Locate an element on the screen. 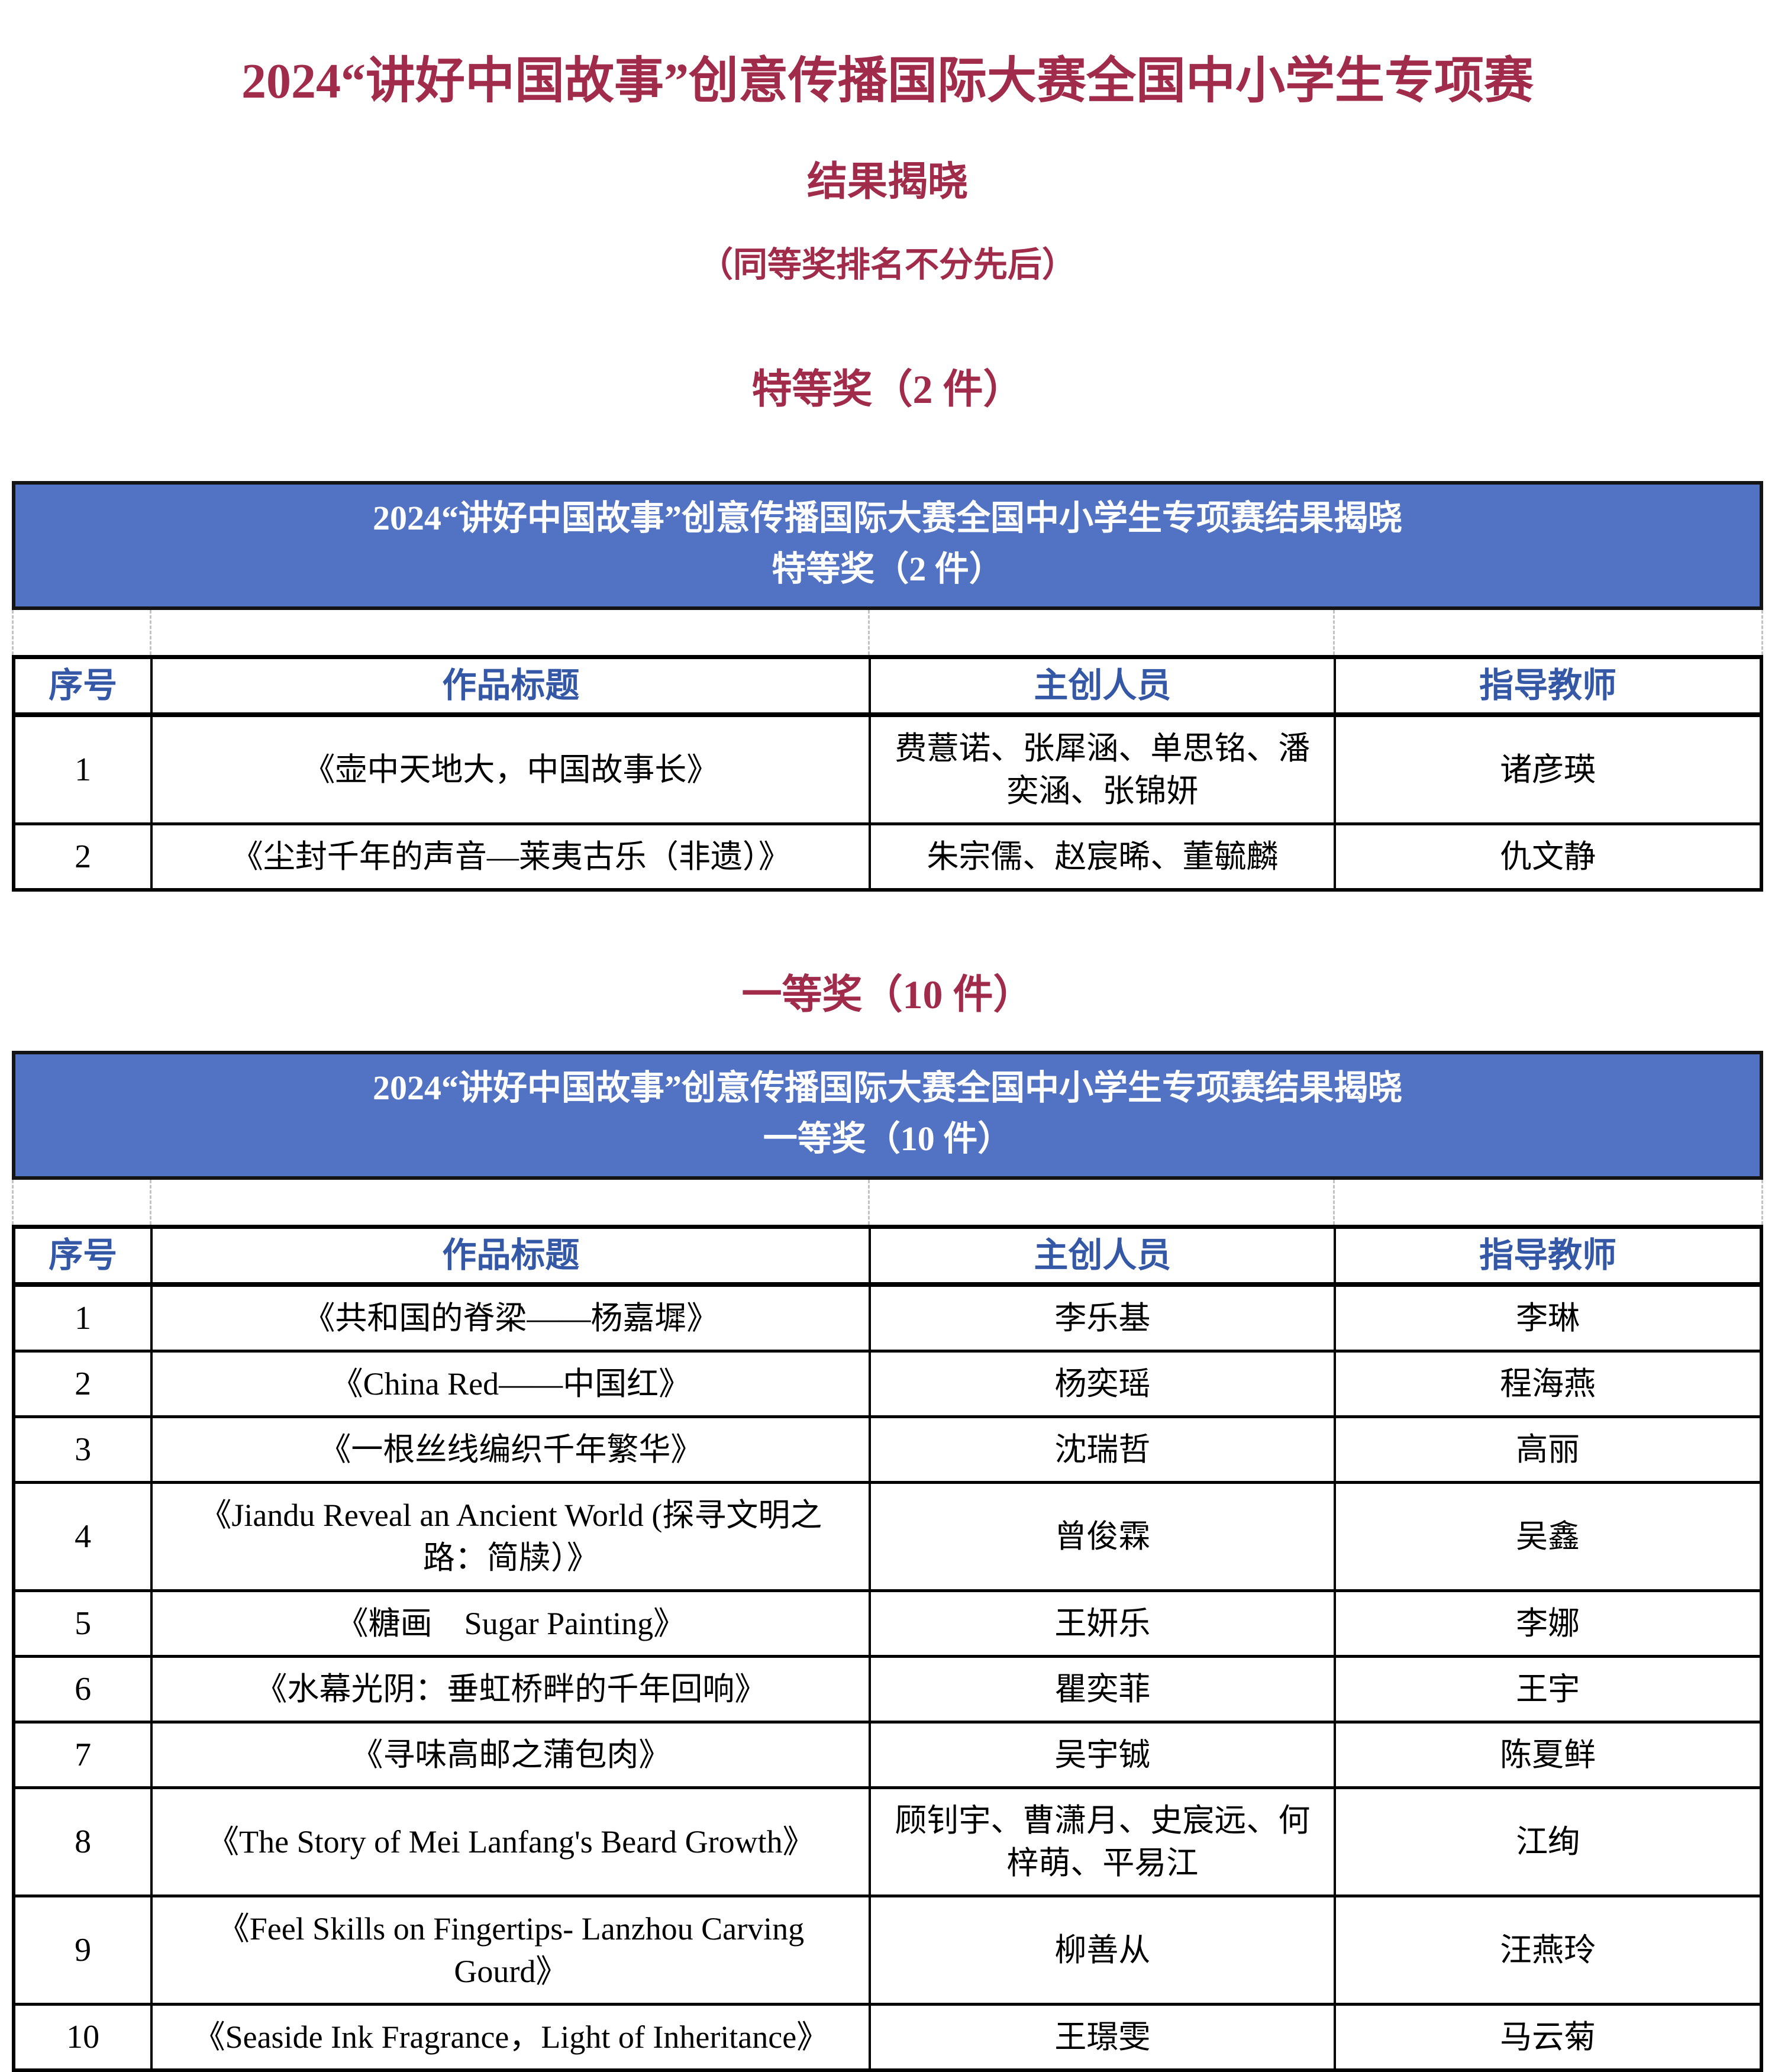 This screenshot has width=1775, height=2072. teacher-cell: 陈夏鲜 is located at coordinates (1548, 1754).